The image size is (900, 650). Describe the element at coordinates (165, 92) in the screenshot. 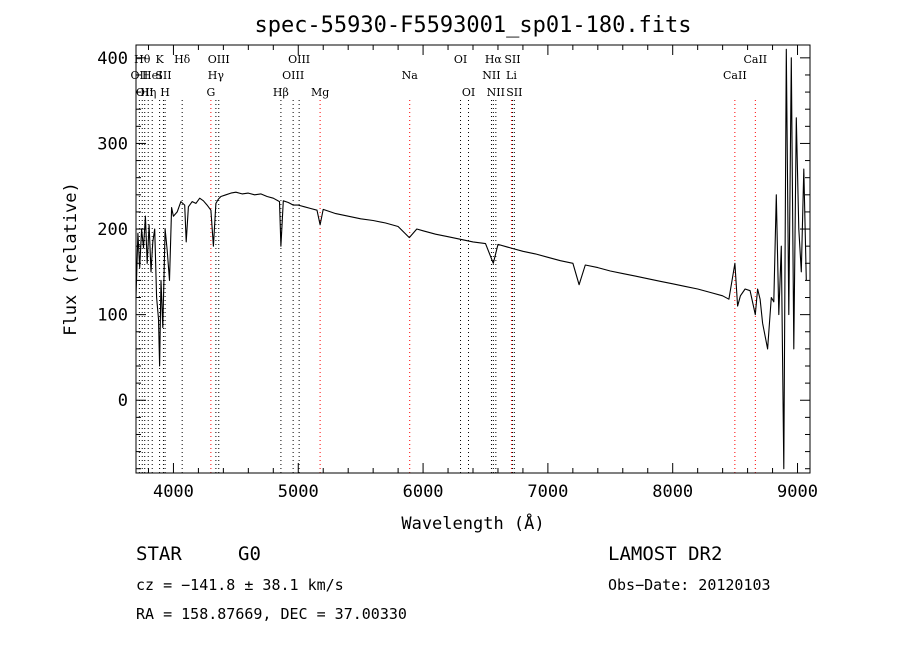

I see `line-label: H` at that location.